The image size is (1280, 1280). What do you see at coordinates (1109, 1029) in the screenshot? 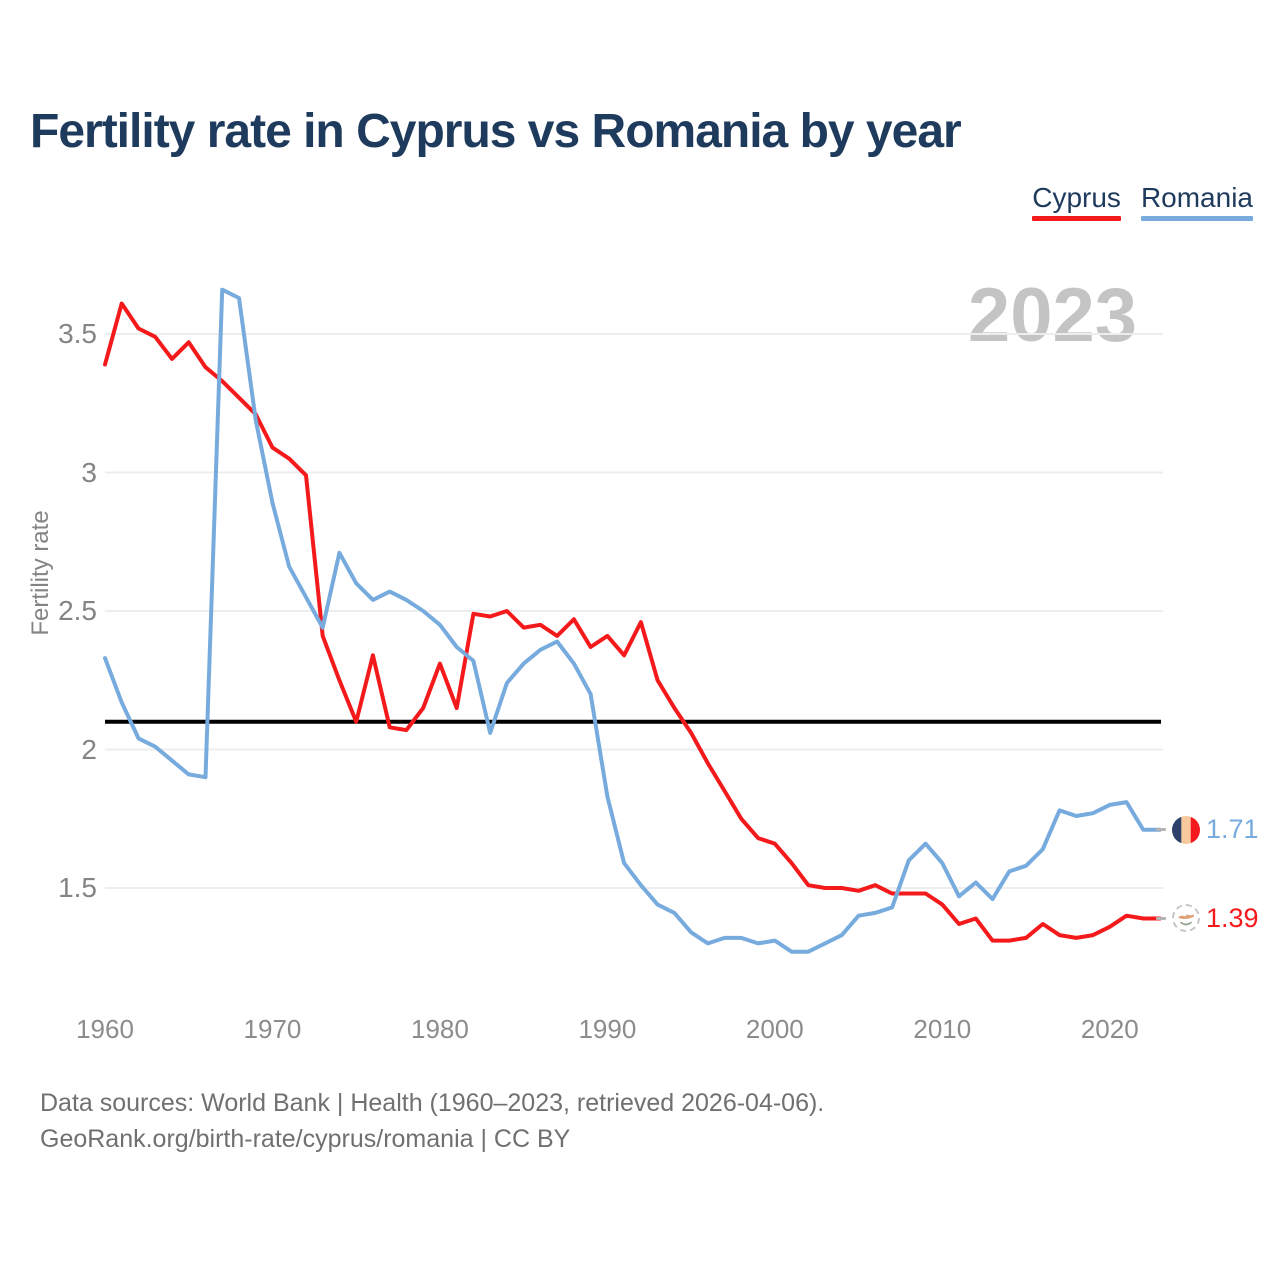
I see `x-tick-label: 2020` at bounding box center [1109, 1029].